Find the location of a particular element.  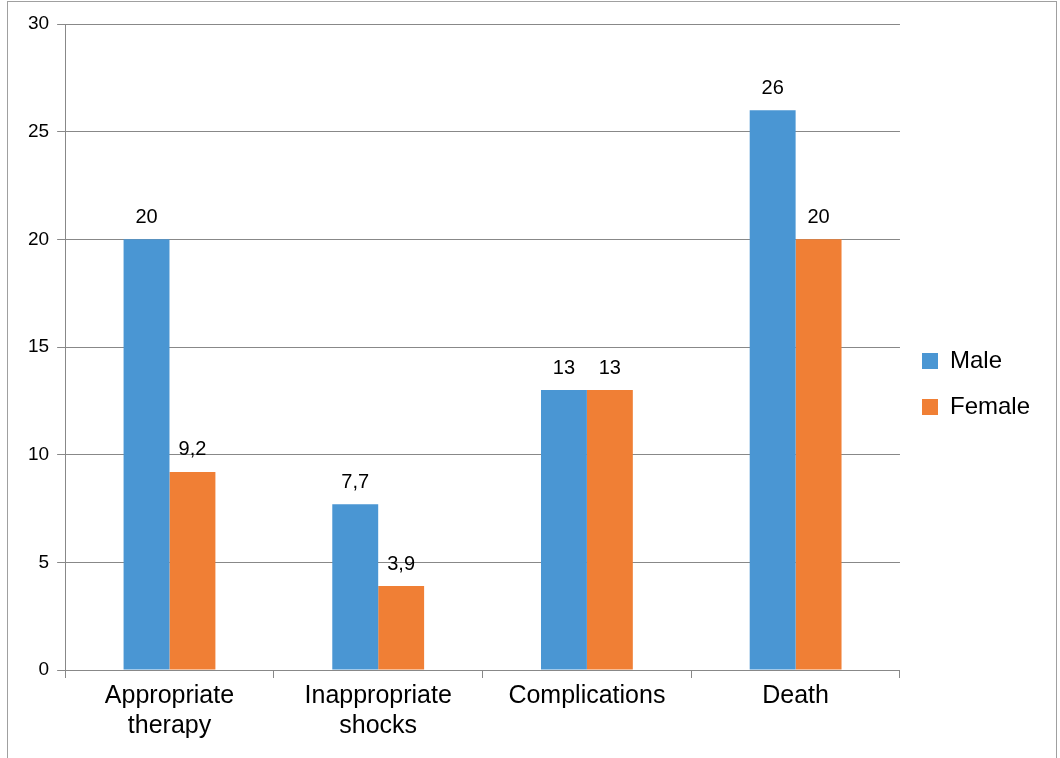

data-label: 3,9 is located at coordinates (401, 562).